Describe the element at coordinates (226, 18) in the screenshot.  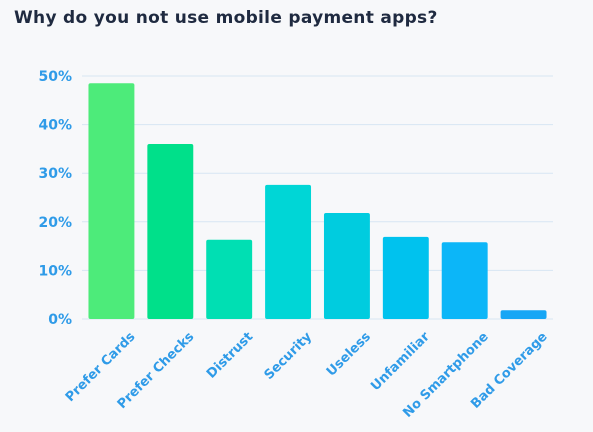
I see `chart-title: Why do you not use mobile payment apps?` at that location.